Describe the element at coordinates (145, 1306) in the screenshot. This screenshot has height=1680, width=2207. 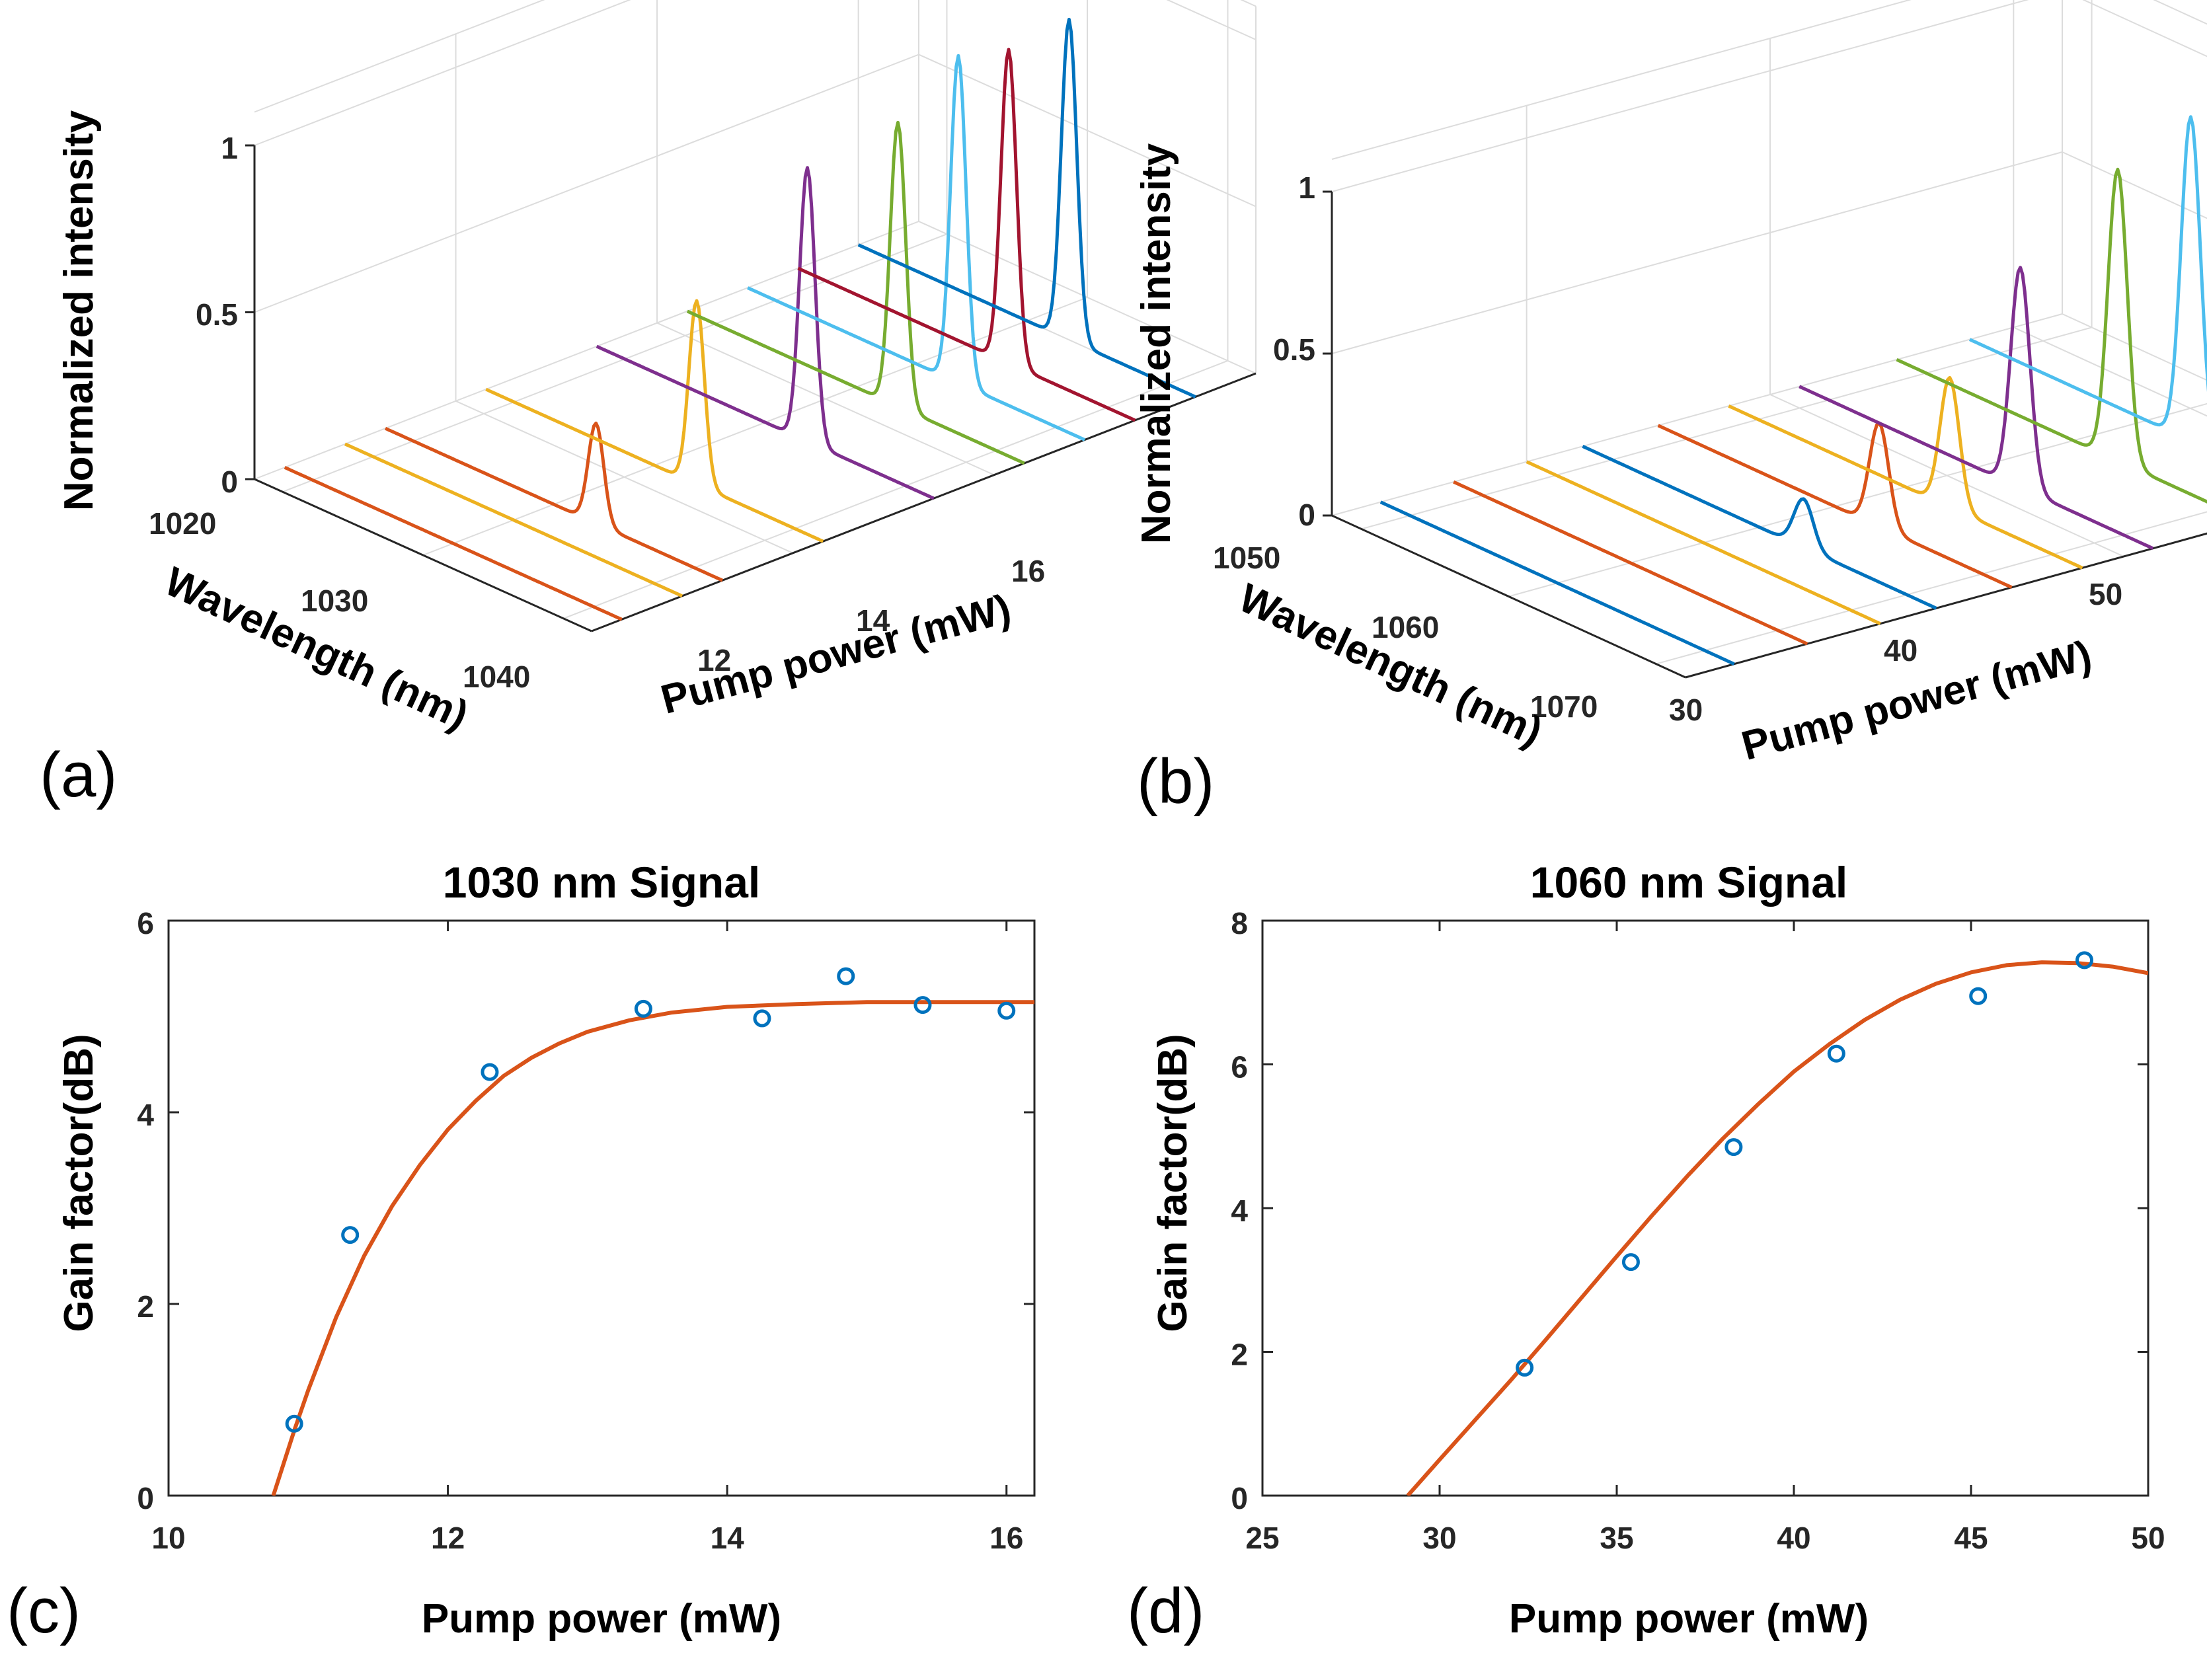
I see `c-y-tick-label-1: 2` at that location.